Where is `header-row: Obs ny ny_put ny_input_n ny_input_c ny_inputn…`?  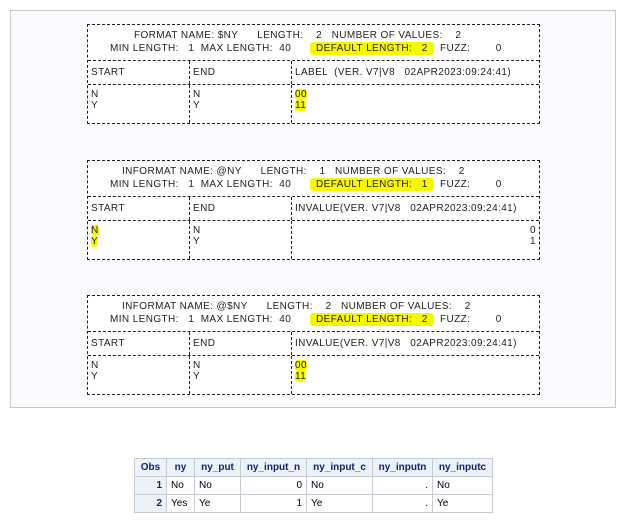 header-row: Obs ny ny_put ny_input_n ny_input_c ny_inputn… is located at coordinates (313, 467).